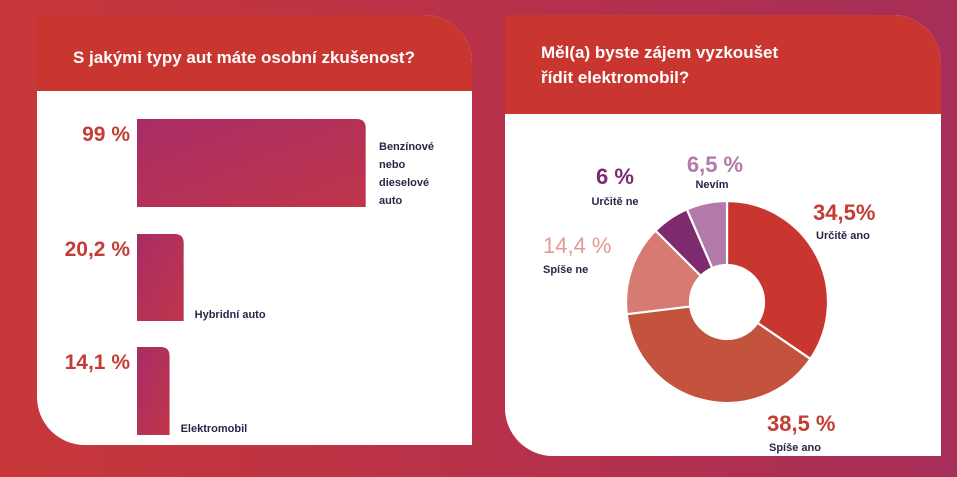  Describe the element at coordinates (230, 315) in the screenshot. I see `bar-category-label: Hybridní auto` at that location.